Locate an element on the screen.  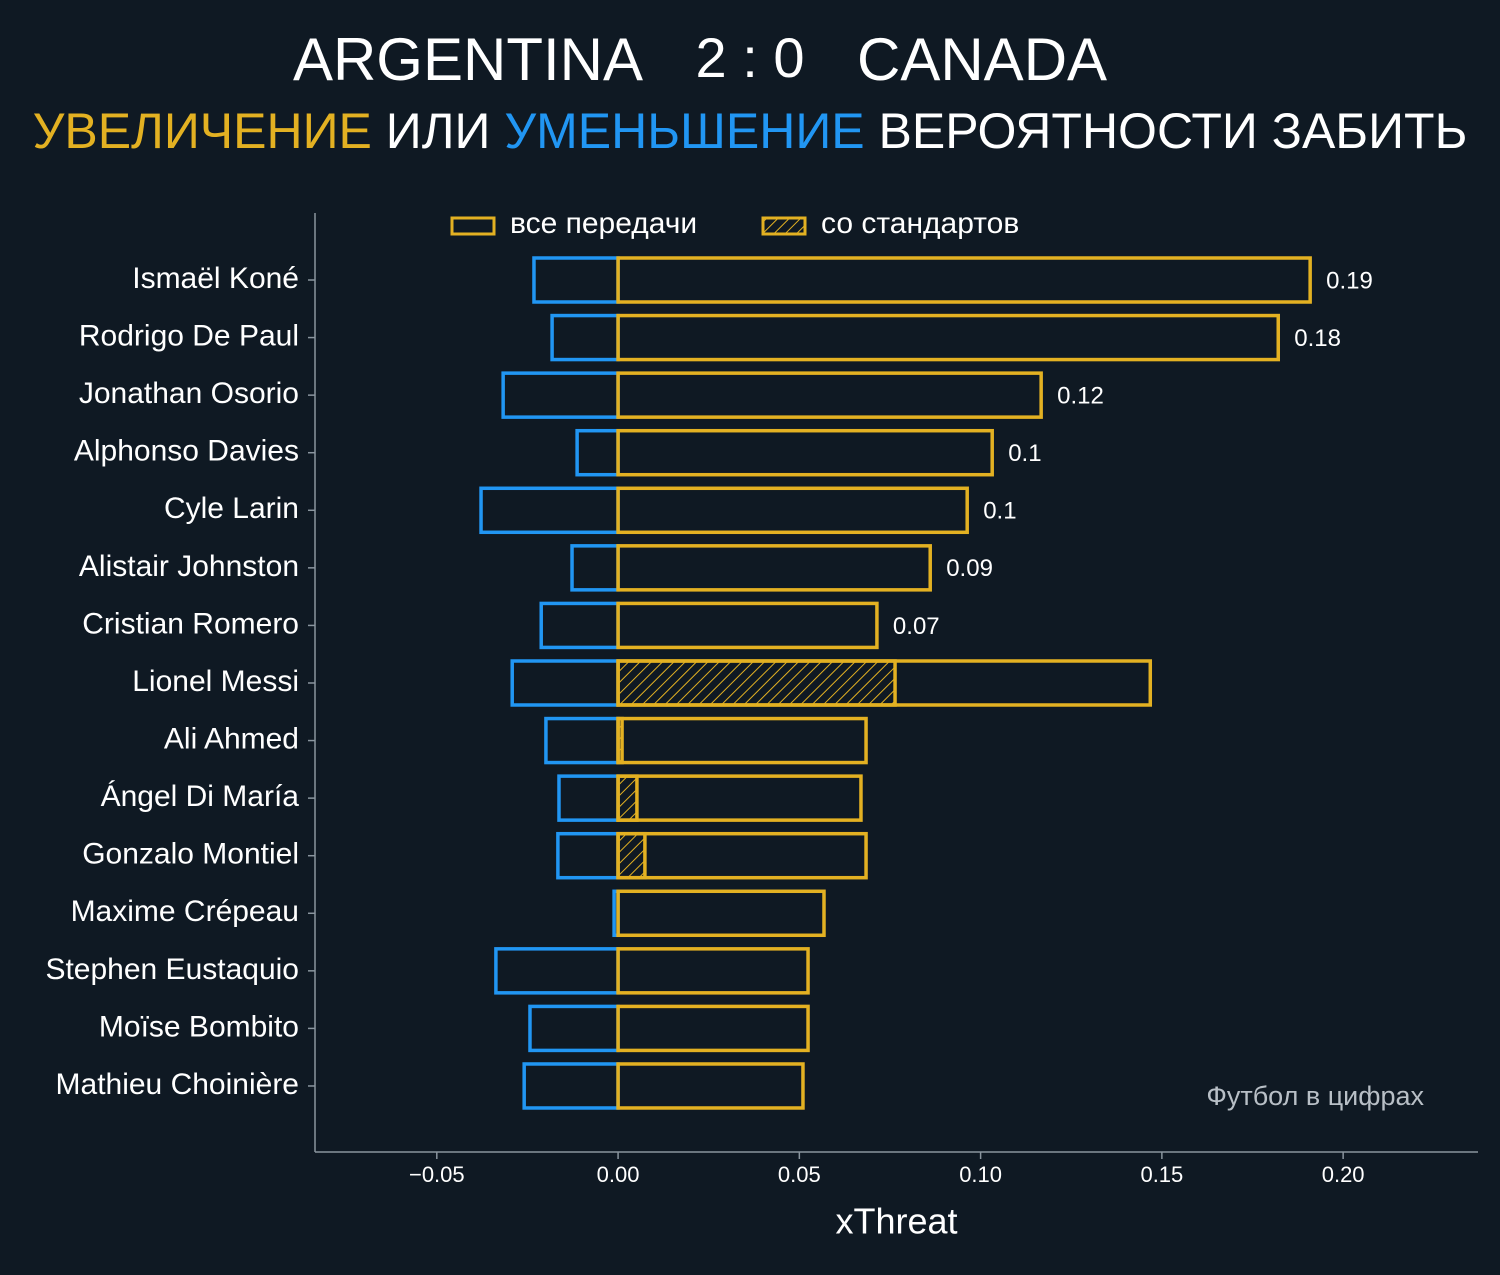
value-label: 0.19 is located at coordinates (1349, 280).